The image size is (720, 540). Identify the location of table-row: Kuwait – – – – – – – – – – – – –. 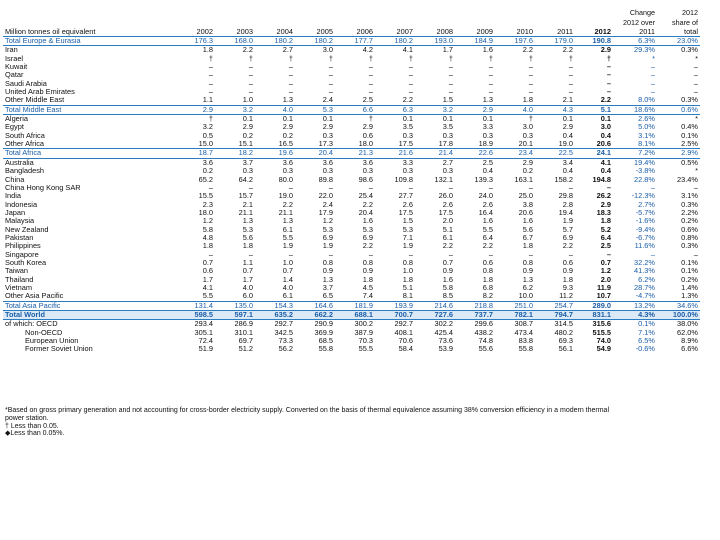
(351, 67).